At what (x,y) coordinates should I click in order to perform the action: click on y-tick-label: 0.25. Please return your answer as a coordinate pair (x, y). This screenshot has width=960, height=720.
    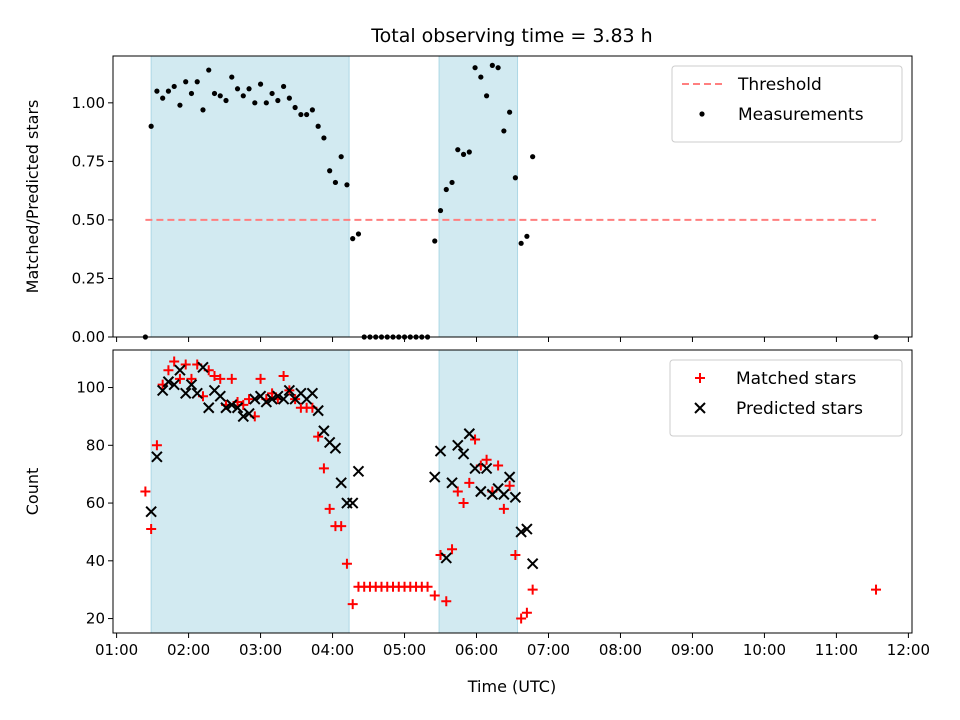
    Looking at the image, I should click on (88, 278).